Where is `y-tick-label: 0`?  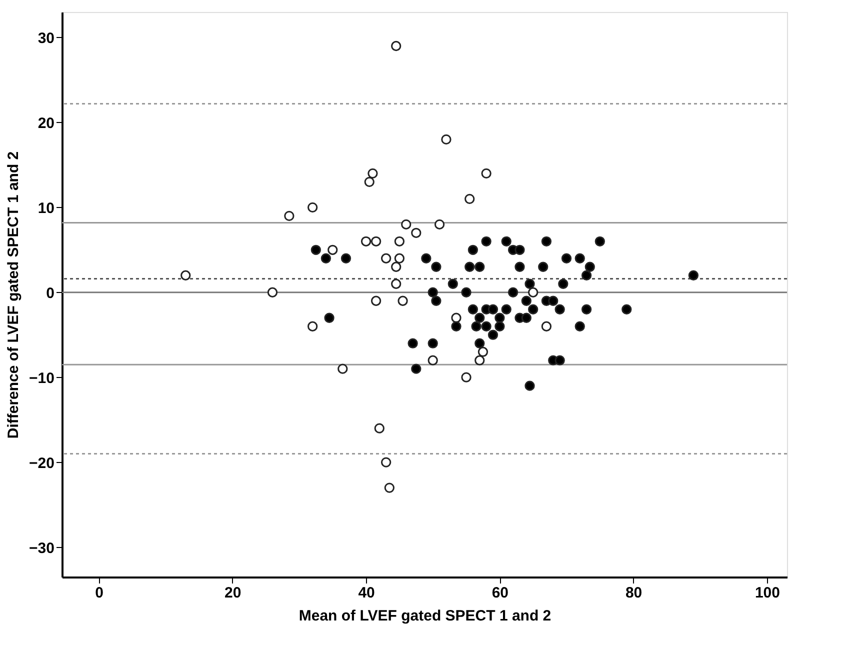
y-tick-label: 0 is located at coordinates (50, 293).